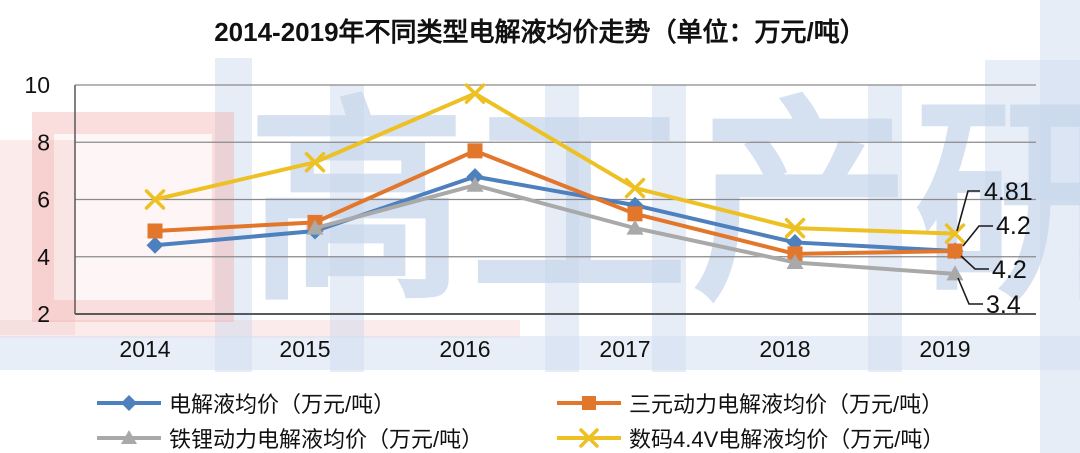  What do you see at coordinates (304, 349) in the screenshot?
I see `x-axis-tick-label: 2015` at bounding box center [304, 349].